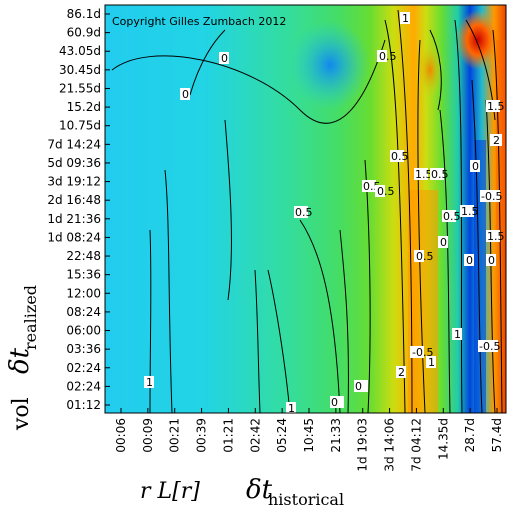  What do you see at coordinates (199, 21) in the screenshot?
I see `copyright-watermark: Copyright Gilles Zumbach 2012` at bounding box center [199, 21].